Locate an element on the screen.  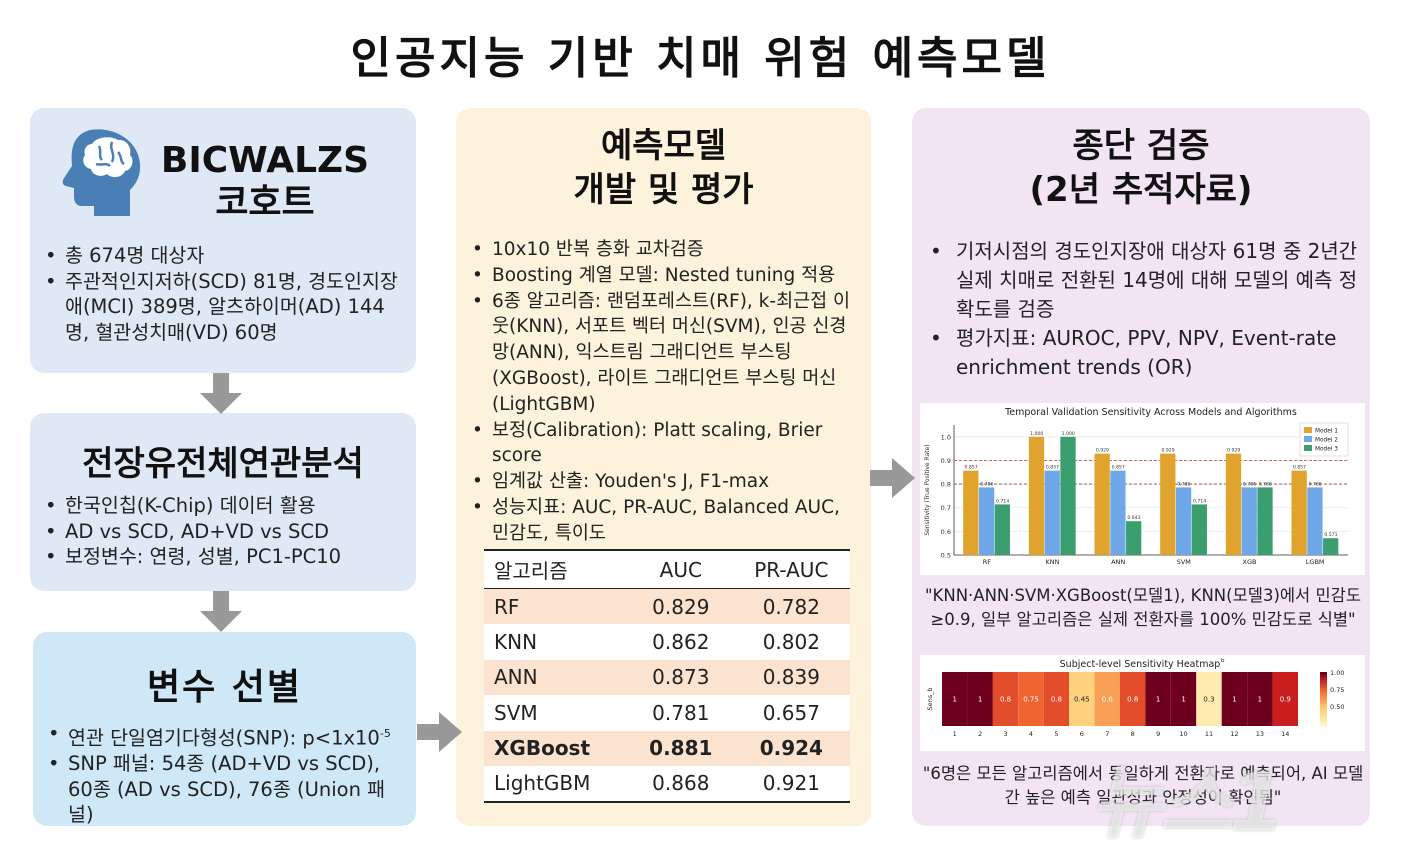
table-header-prauc: PR-AUC is located at coordinates (791, 569).